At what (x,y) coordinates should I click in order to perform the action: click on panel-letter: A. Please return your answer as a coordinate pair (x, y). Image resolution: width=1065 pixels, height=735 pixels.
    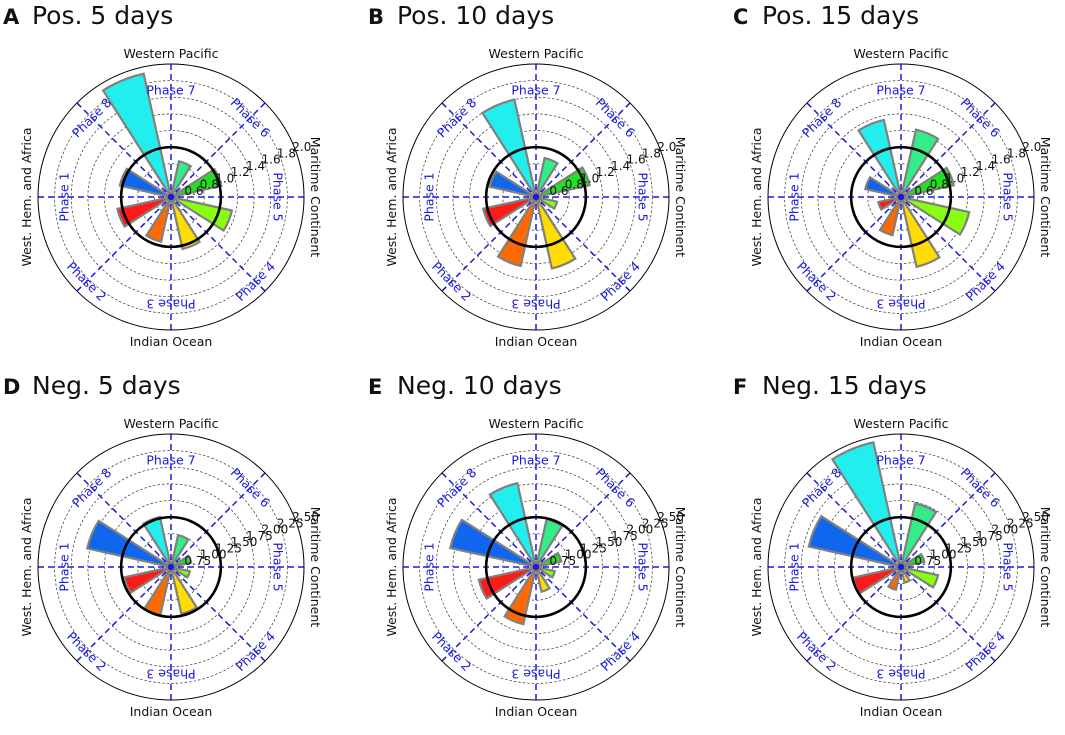
    Looking at the image, I should click on (11, 17).